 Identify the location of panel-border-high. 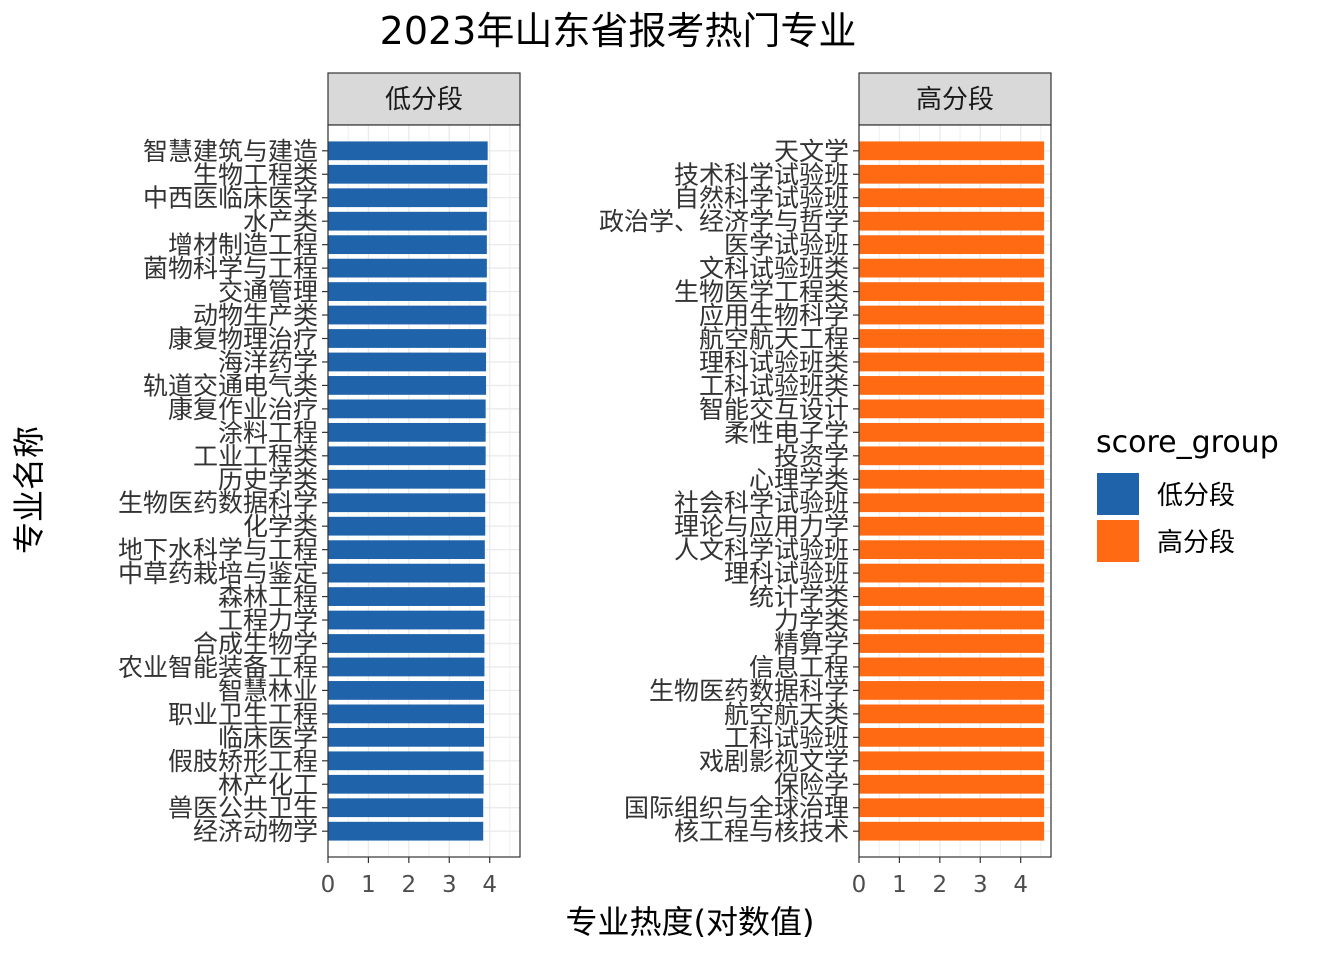
(955, 491).